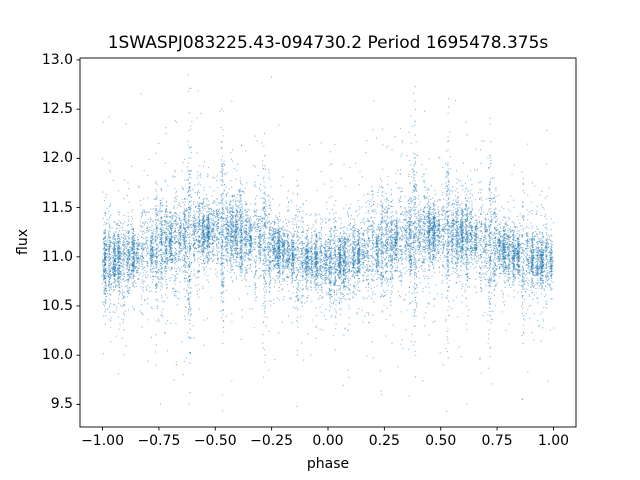 The image size is (640, 480). Describe the element at coordinates (23, 242) in the screenshot. I see `y-axis-label: flux` at that location.